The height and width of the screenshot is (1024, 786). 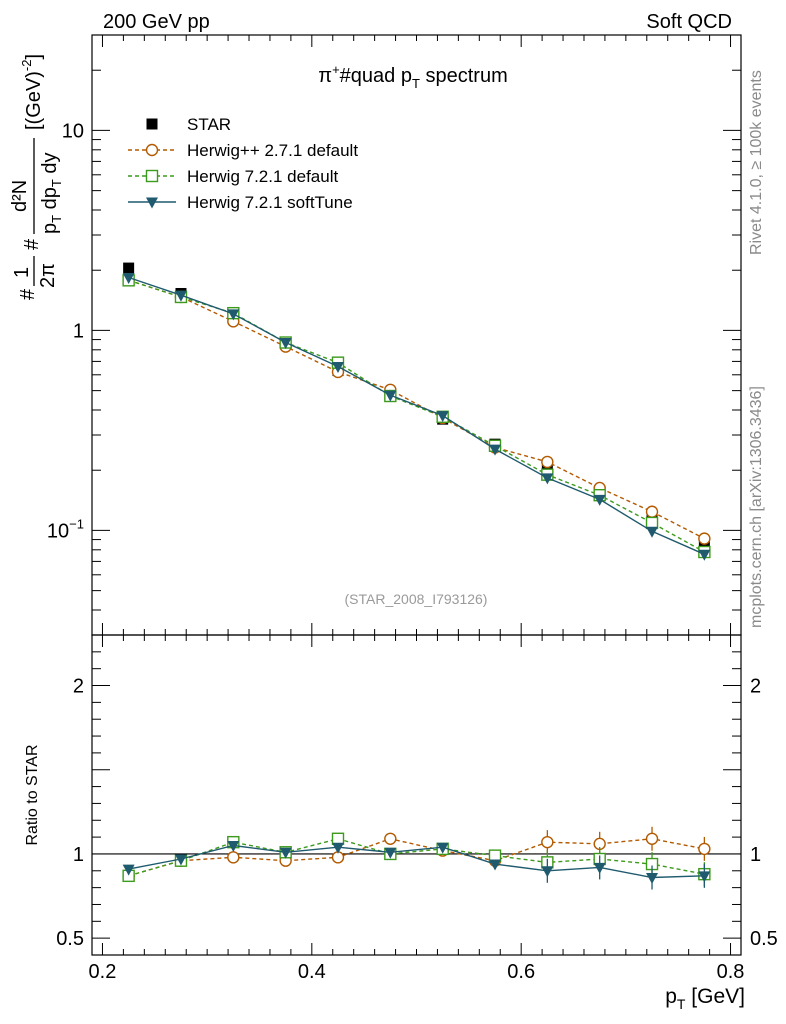 What do you see at coordinates (36, 177) in the screenshot?
I see `y-axis-label: # 1 2π # d²N pT dpT dy [(GeV)-2]` at bounding box center [36, 177].